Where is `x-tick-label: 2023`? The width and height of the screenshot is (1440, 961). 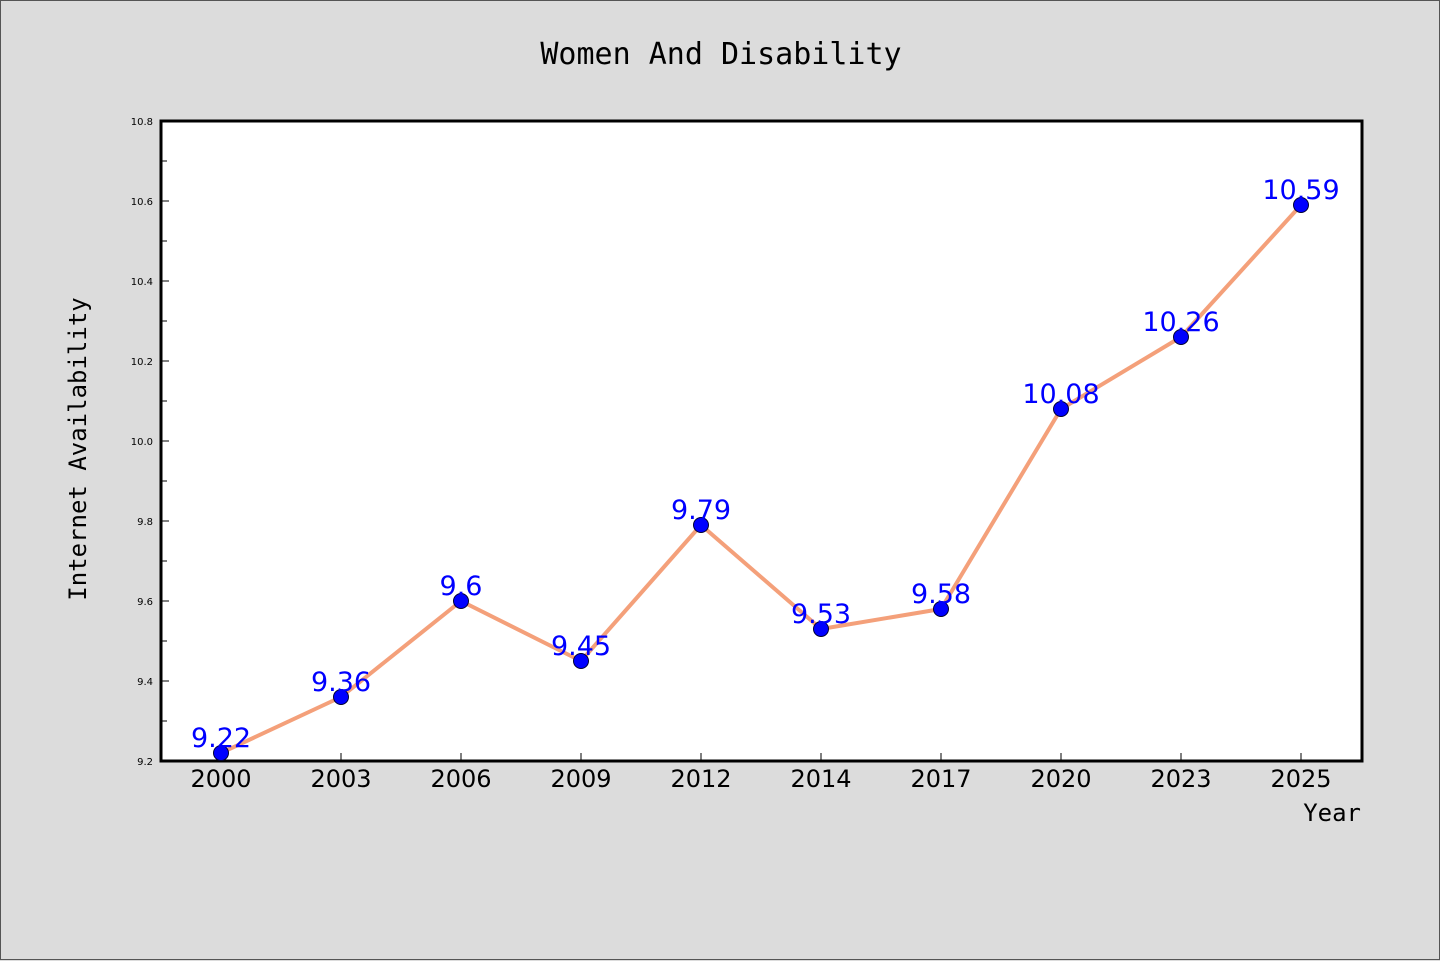
x-tick-label: 2023 is located at coordinates (1180, 779).